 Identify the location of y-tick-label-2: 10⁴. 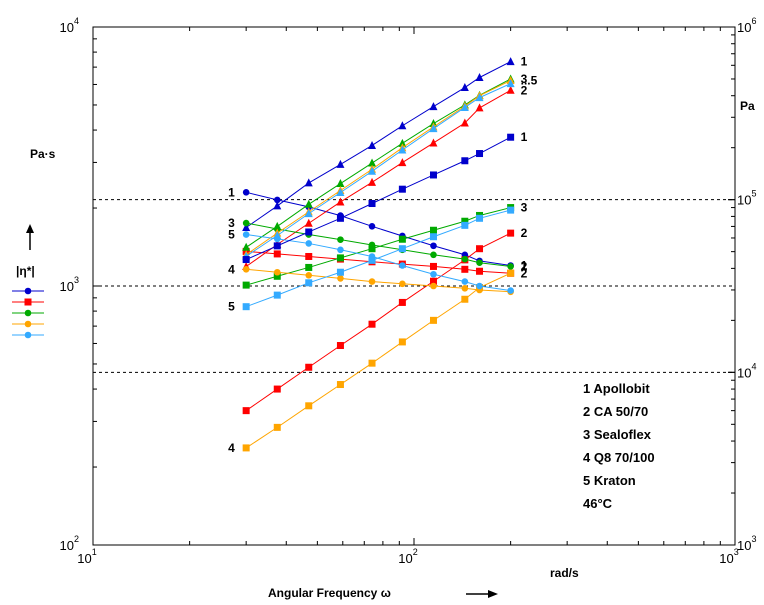
(69, 25).